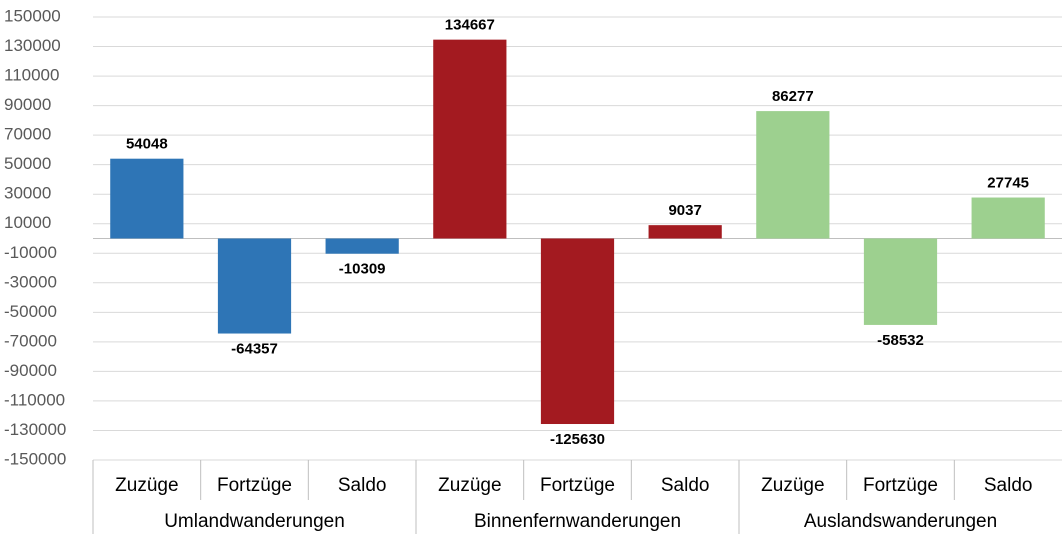 This screenshot has height=534, width=1062. What do you see at coordinates (577, 439) in the screenshot?
I see `value-label: -125630` at bounding box center [577, 439].